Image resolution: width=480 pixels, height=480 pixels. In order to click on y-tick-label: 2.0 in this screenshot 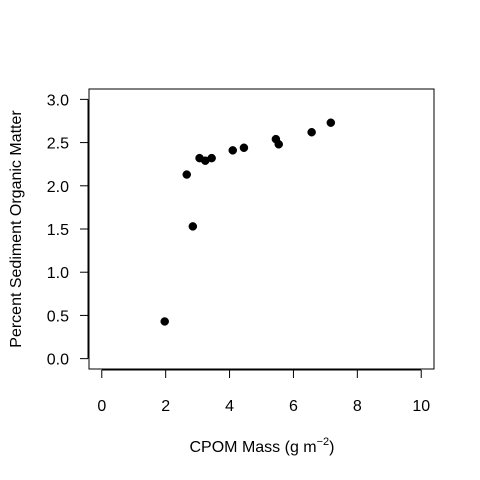, I will do `click(58, 187)`.